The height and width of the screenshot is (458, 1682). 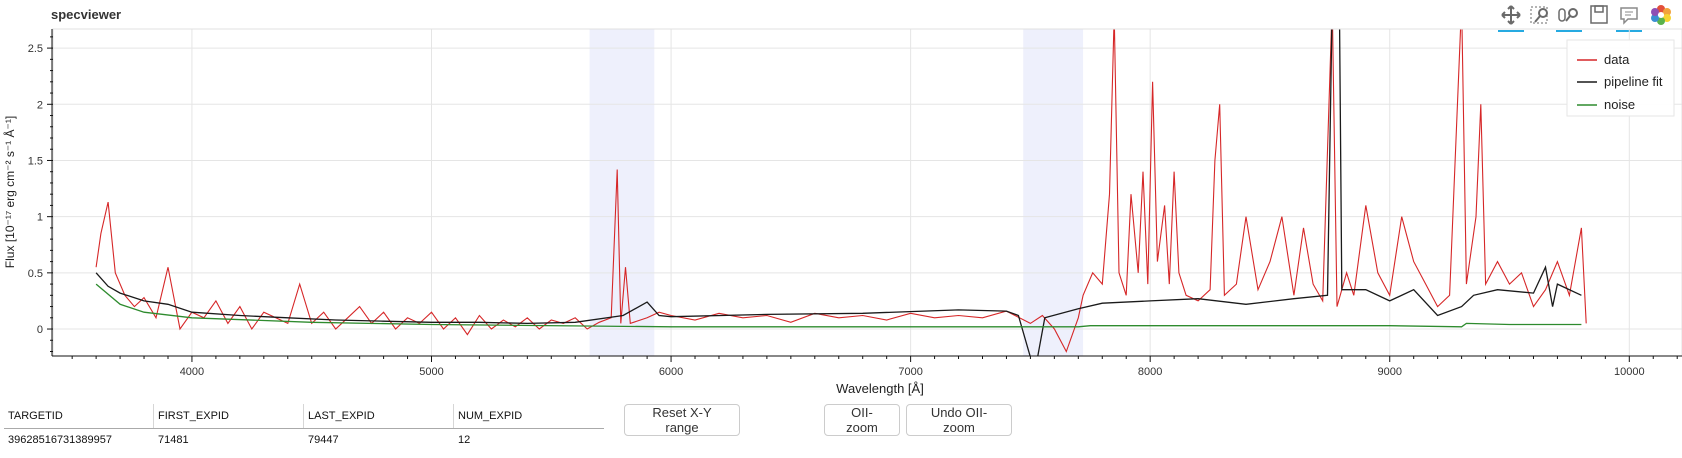 I want to click on y-tick-label: 1.5, so click(x=35, y=161).